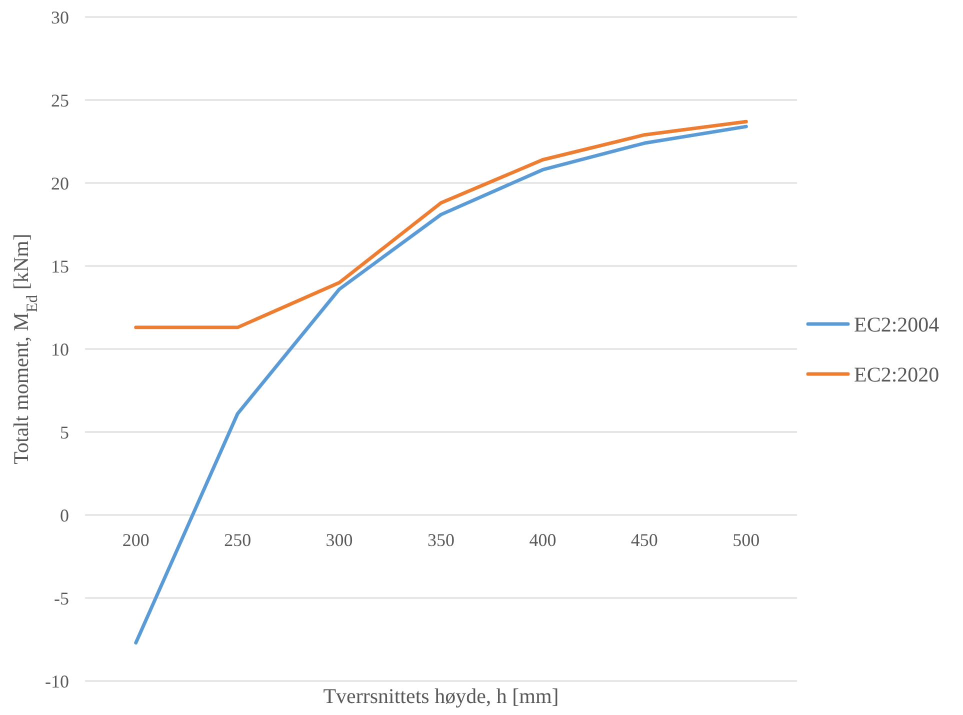  I want to click on x-tick-label: 500, so click(746, 540).